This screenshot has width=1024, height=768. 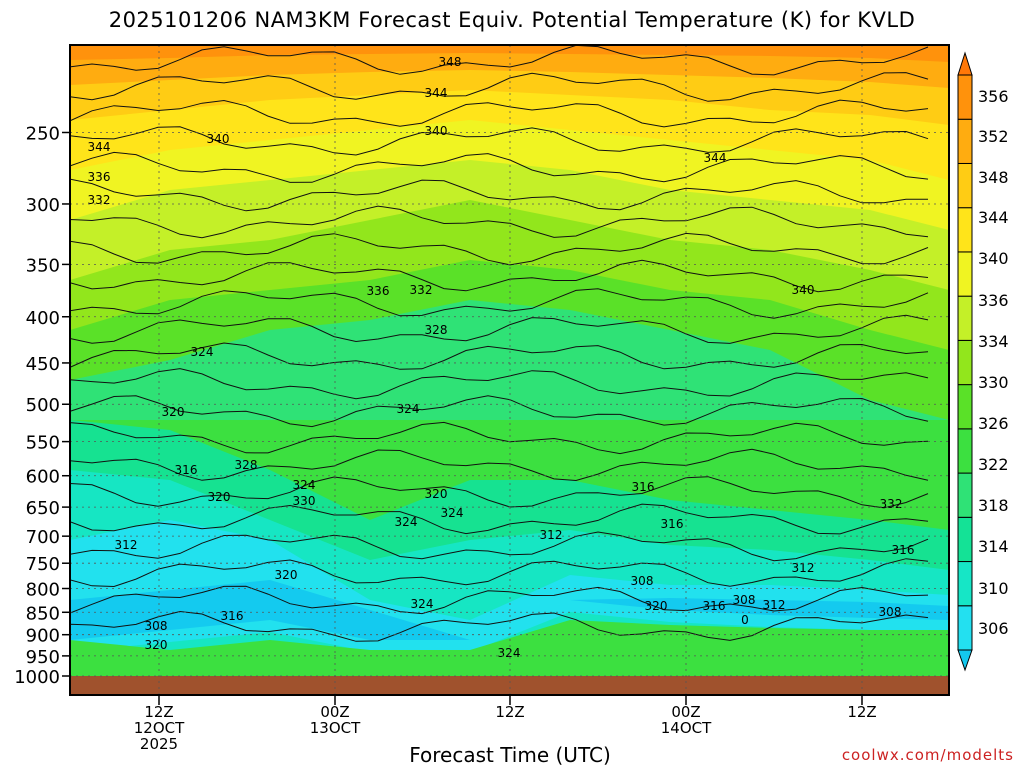 I want to click on colorbar-arrow-top, so click(x=965, y=63).